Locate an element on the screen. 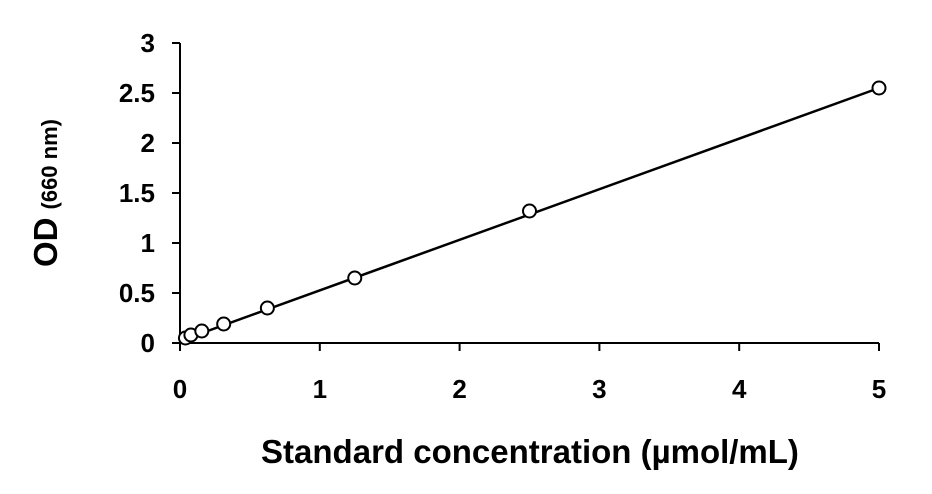 The width and height of the screenshot is (932, 494). x-ticks: 0 1 2 3 4 5 is located at coordinates (529, 373).